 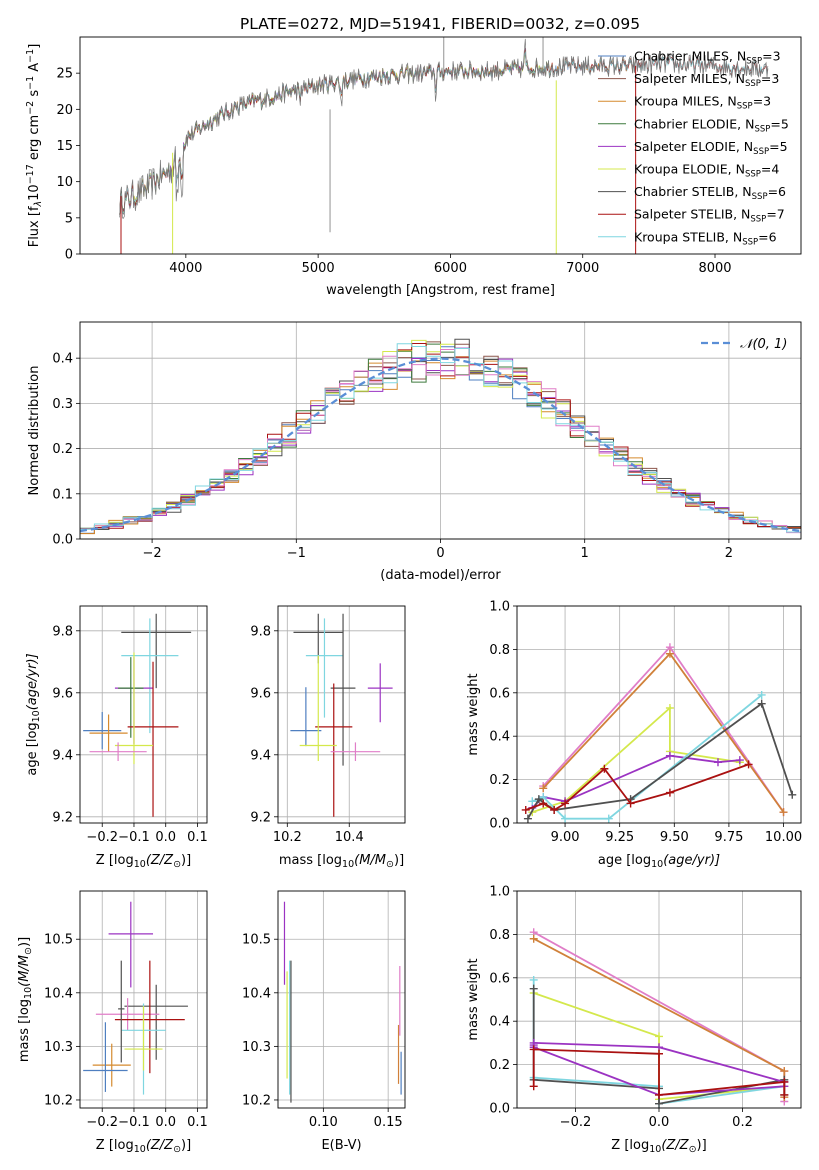 What do you see at coordinates (34, 139) in the screenshot?
I see `label-part: erg cm` at bounding box center [34, 139].